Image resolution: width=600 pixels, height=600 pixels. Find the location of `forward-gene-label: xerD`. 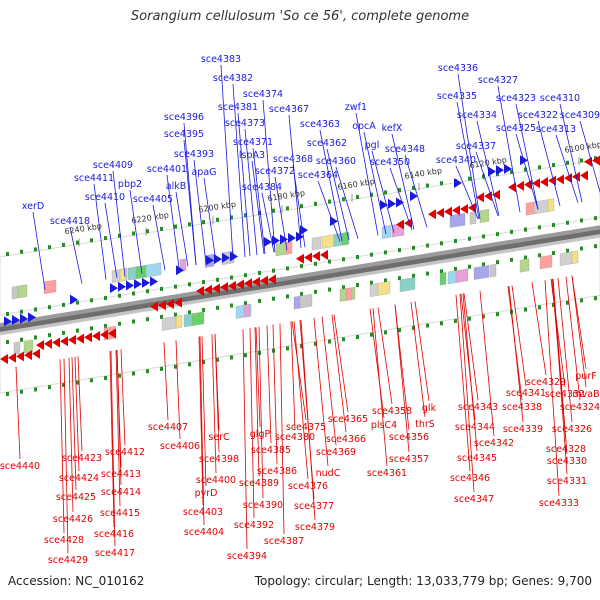

forward-gene-label: xerD is located at coordinates (33, 206).